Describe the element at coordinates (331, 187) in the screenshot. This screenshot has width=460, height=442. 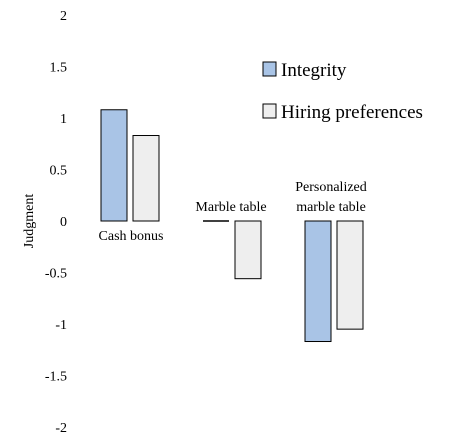
I see `category-label: Personalized` at that location.